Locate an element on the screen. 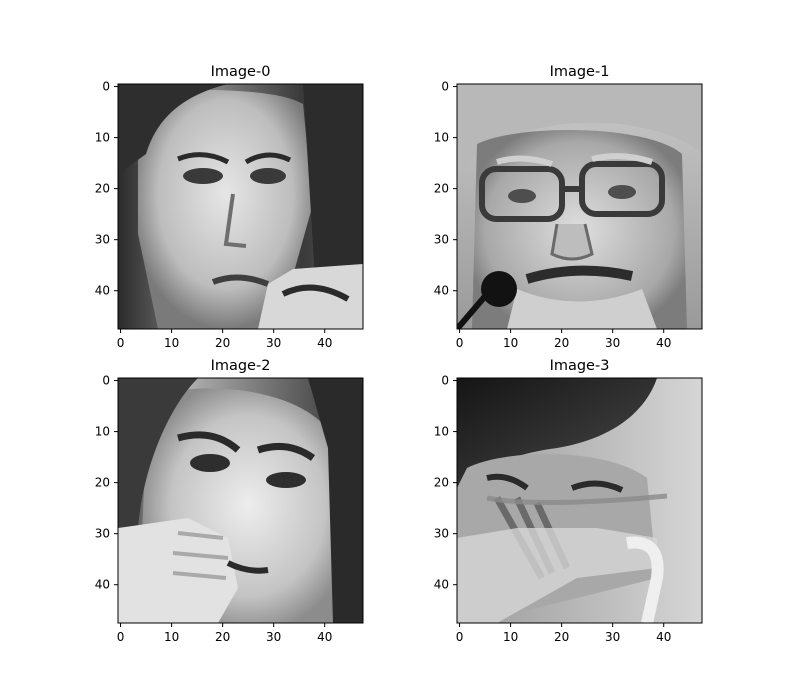  panel-title: Image-2 is located at coordinates (241, 366).